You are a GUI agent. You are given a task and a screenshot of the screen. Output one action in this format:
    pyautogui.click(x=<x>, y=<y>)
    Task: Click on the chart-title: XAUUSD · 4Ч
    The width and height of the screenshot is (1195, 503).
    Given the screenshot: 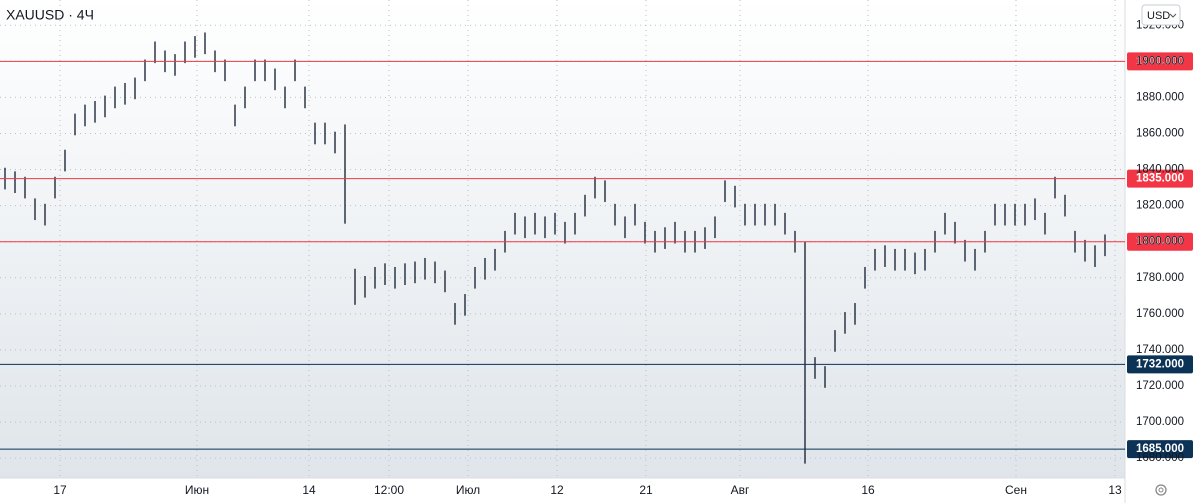 What is the action you would take?
    pyautogui.click(x=50, y=15)
    